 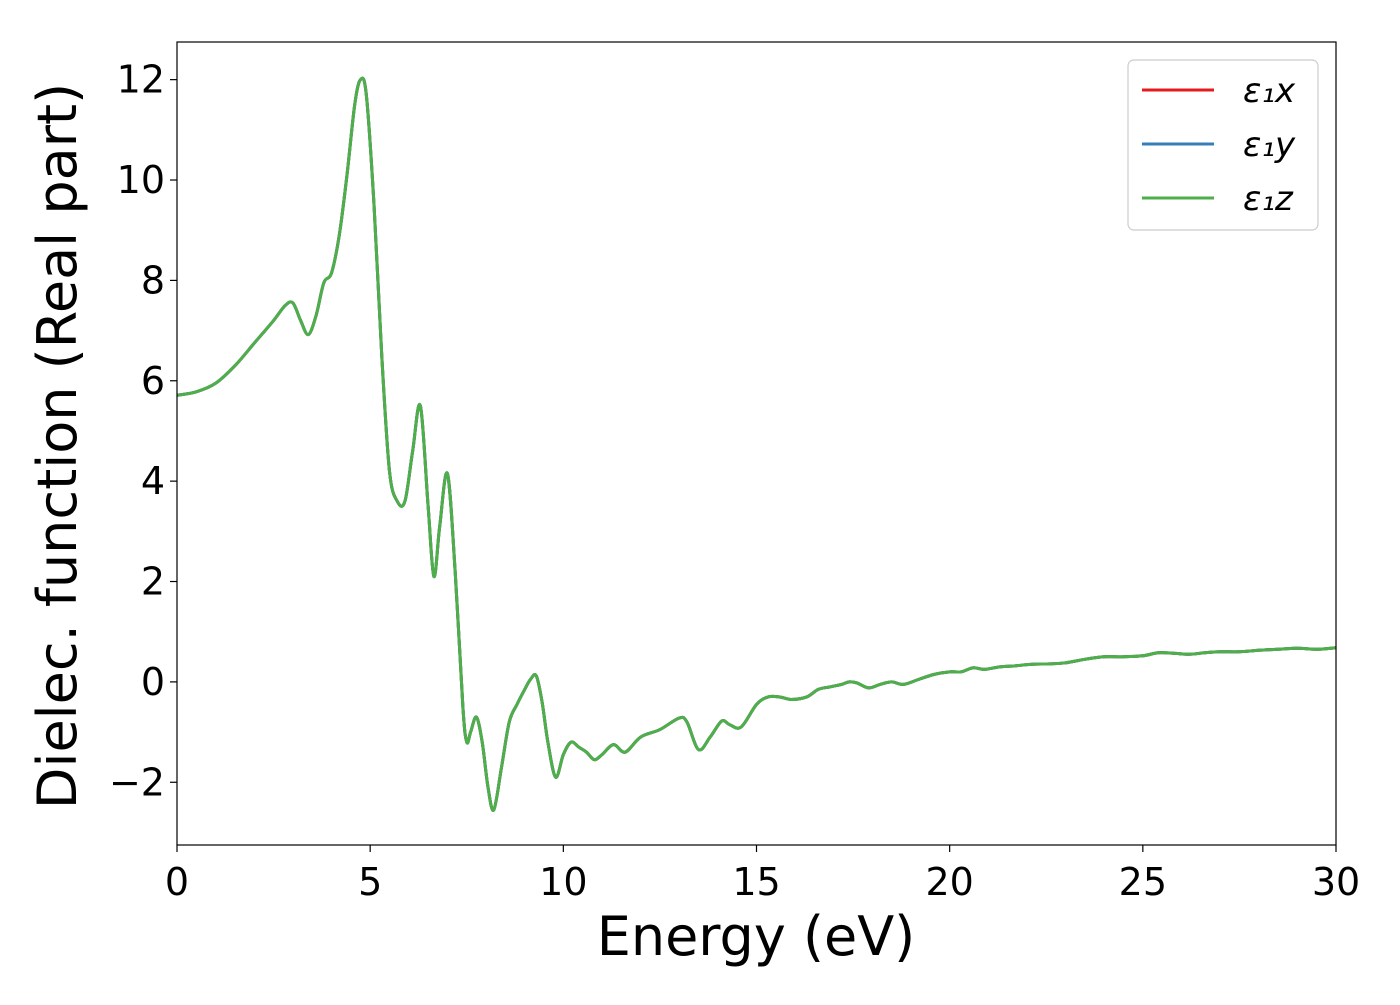 I want to click on x-tick-label: 0, so click(x=177, y=882).